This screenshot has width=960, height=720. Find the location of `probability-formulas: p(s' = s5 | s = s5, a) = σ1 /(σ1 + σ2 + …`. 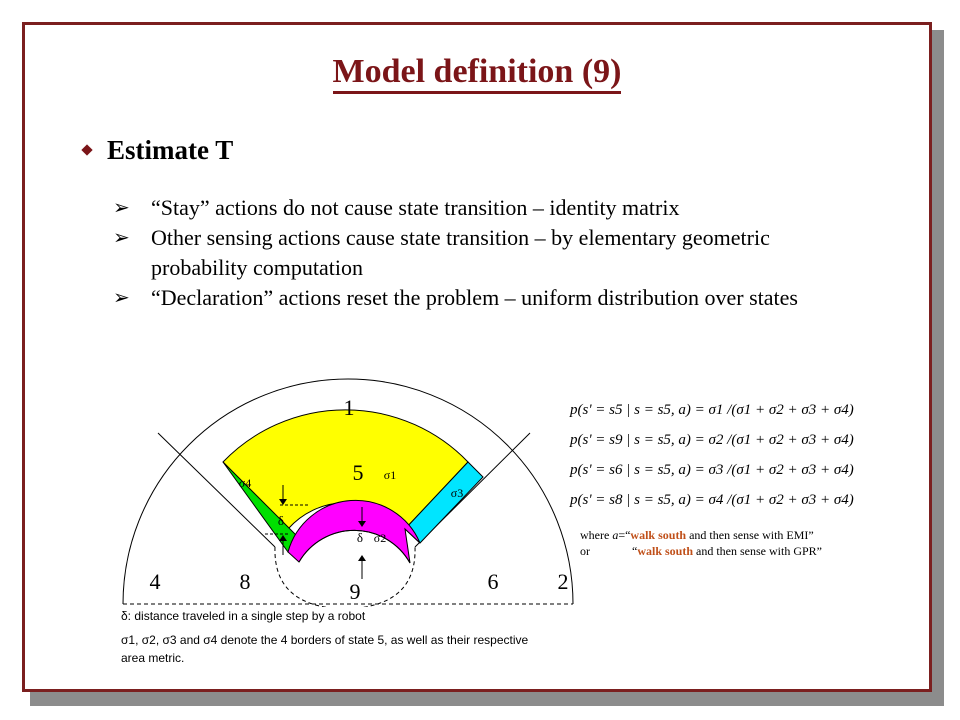

probability-formulas: p(s' = s5 | s = s5, a) = σ1 /(σ1 + σ2 + … is located at coordinates (712, 455).